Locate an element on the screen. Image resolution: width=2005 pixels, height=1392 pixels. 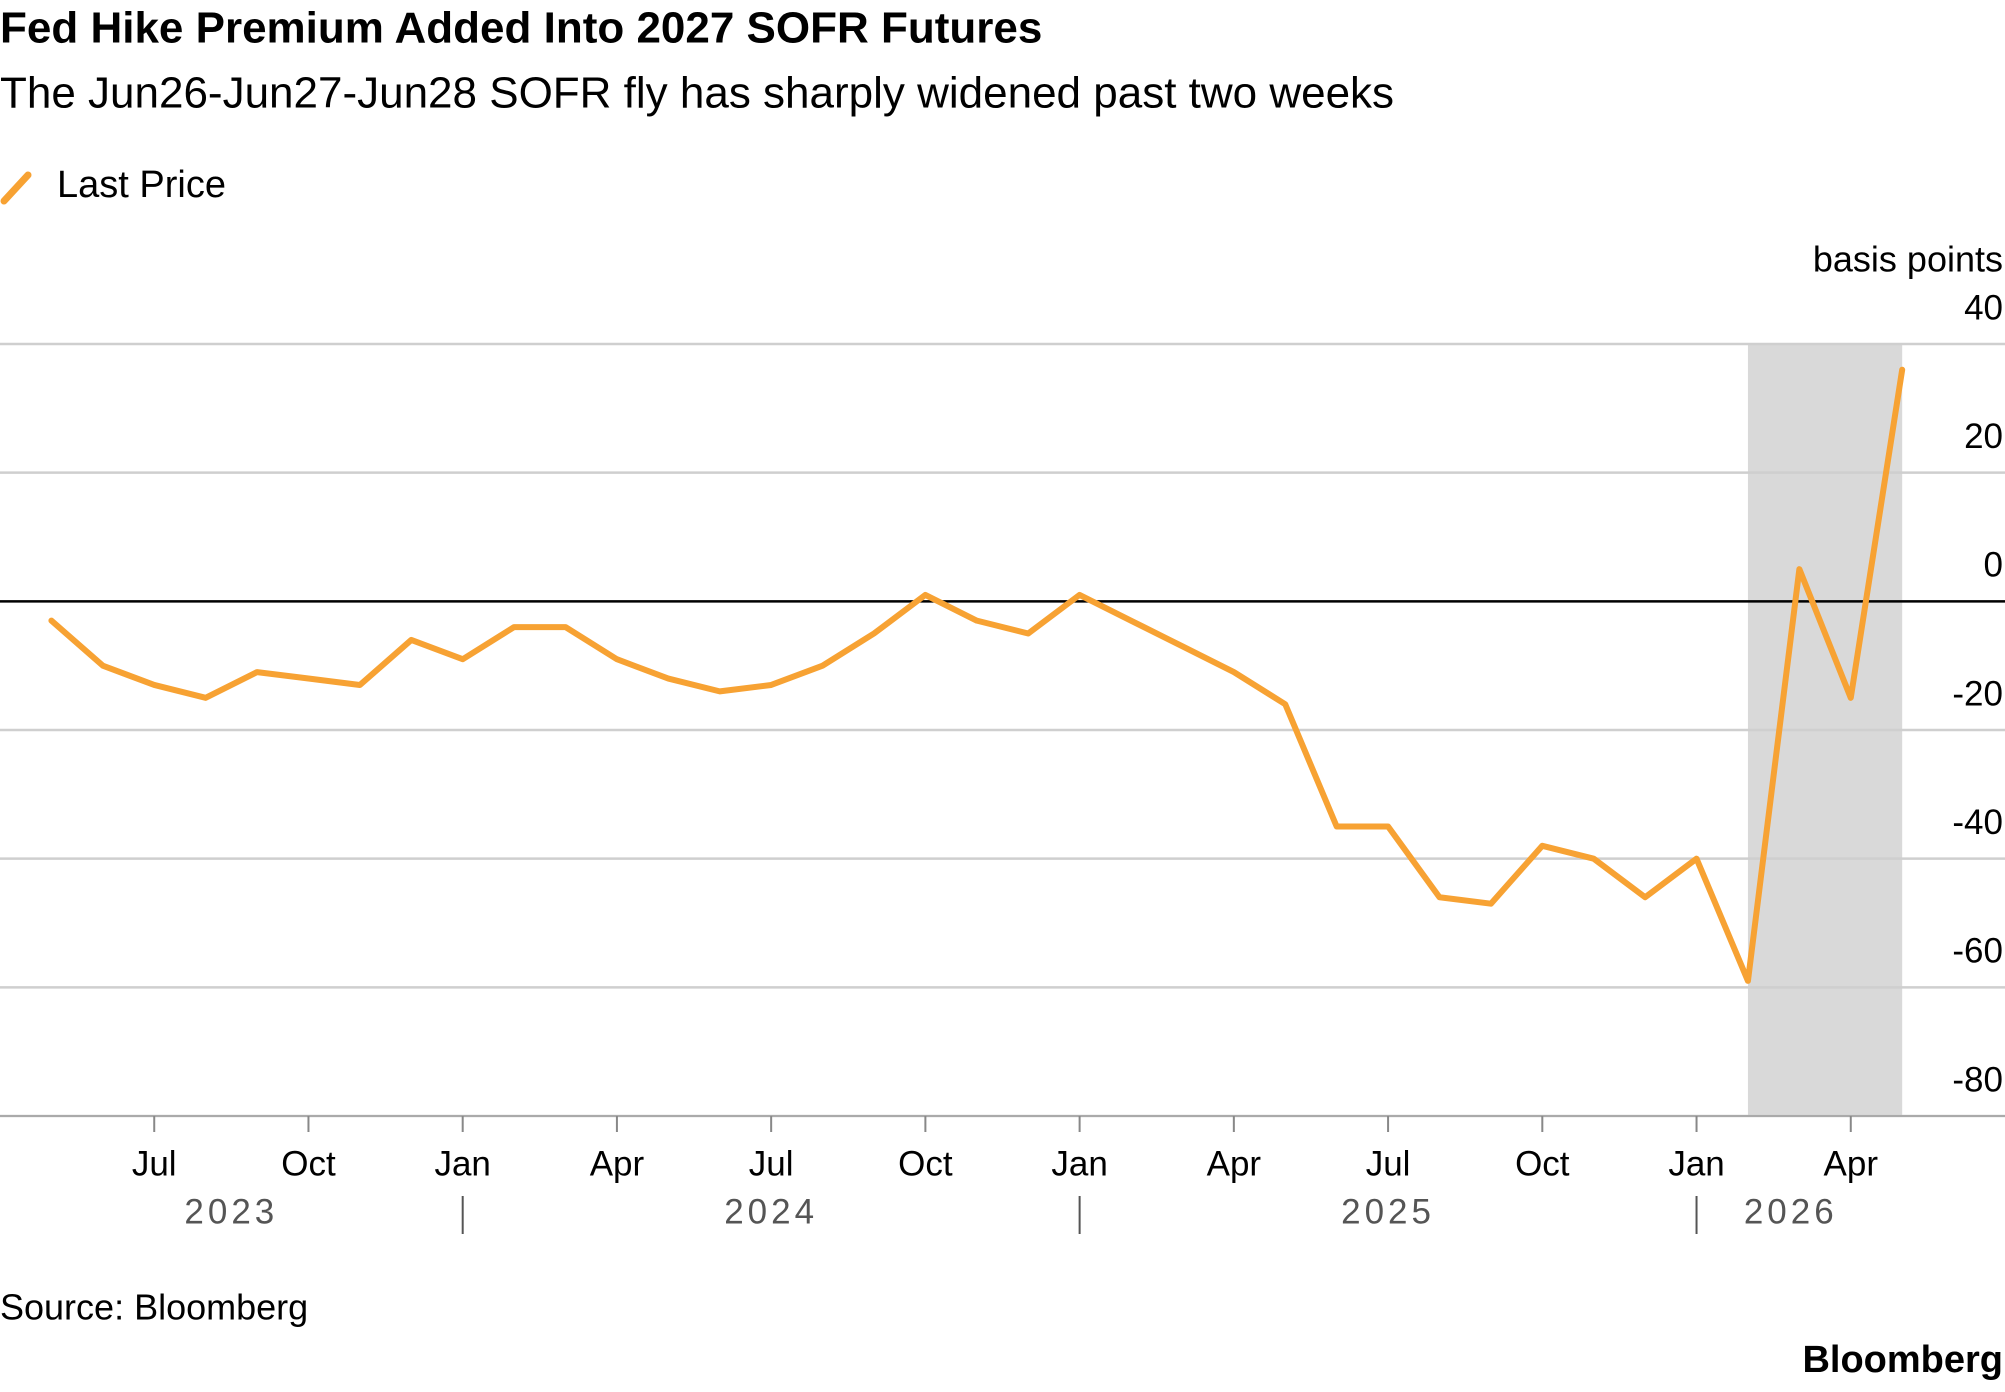
y-tick-label: 20 is located at coordinates (1983, 436).